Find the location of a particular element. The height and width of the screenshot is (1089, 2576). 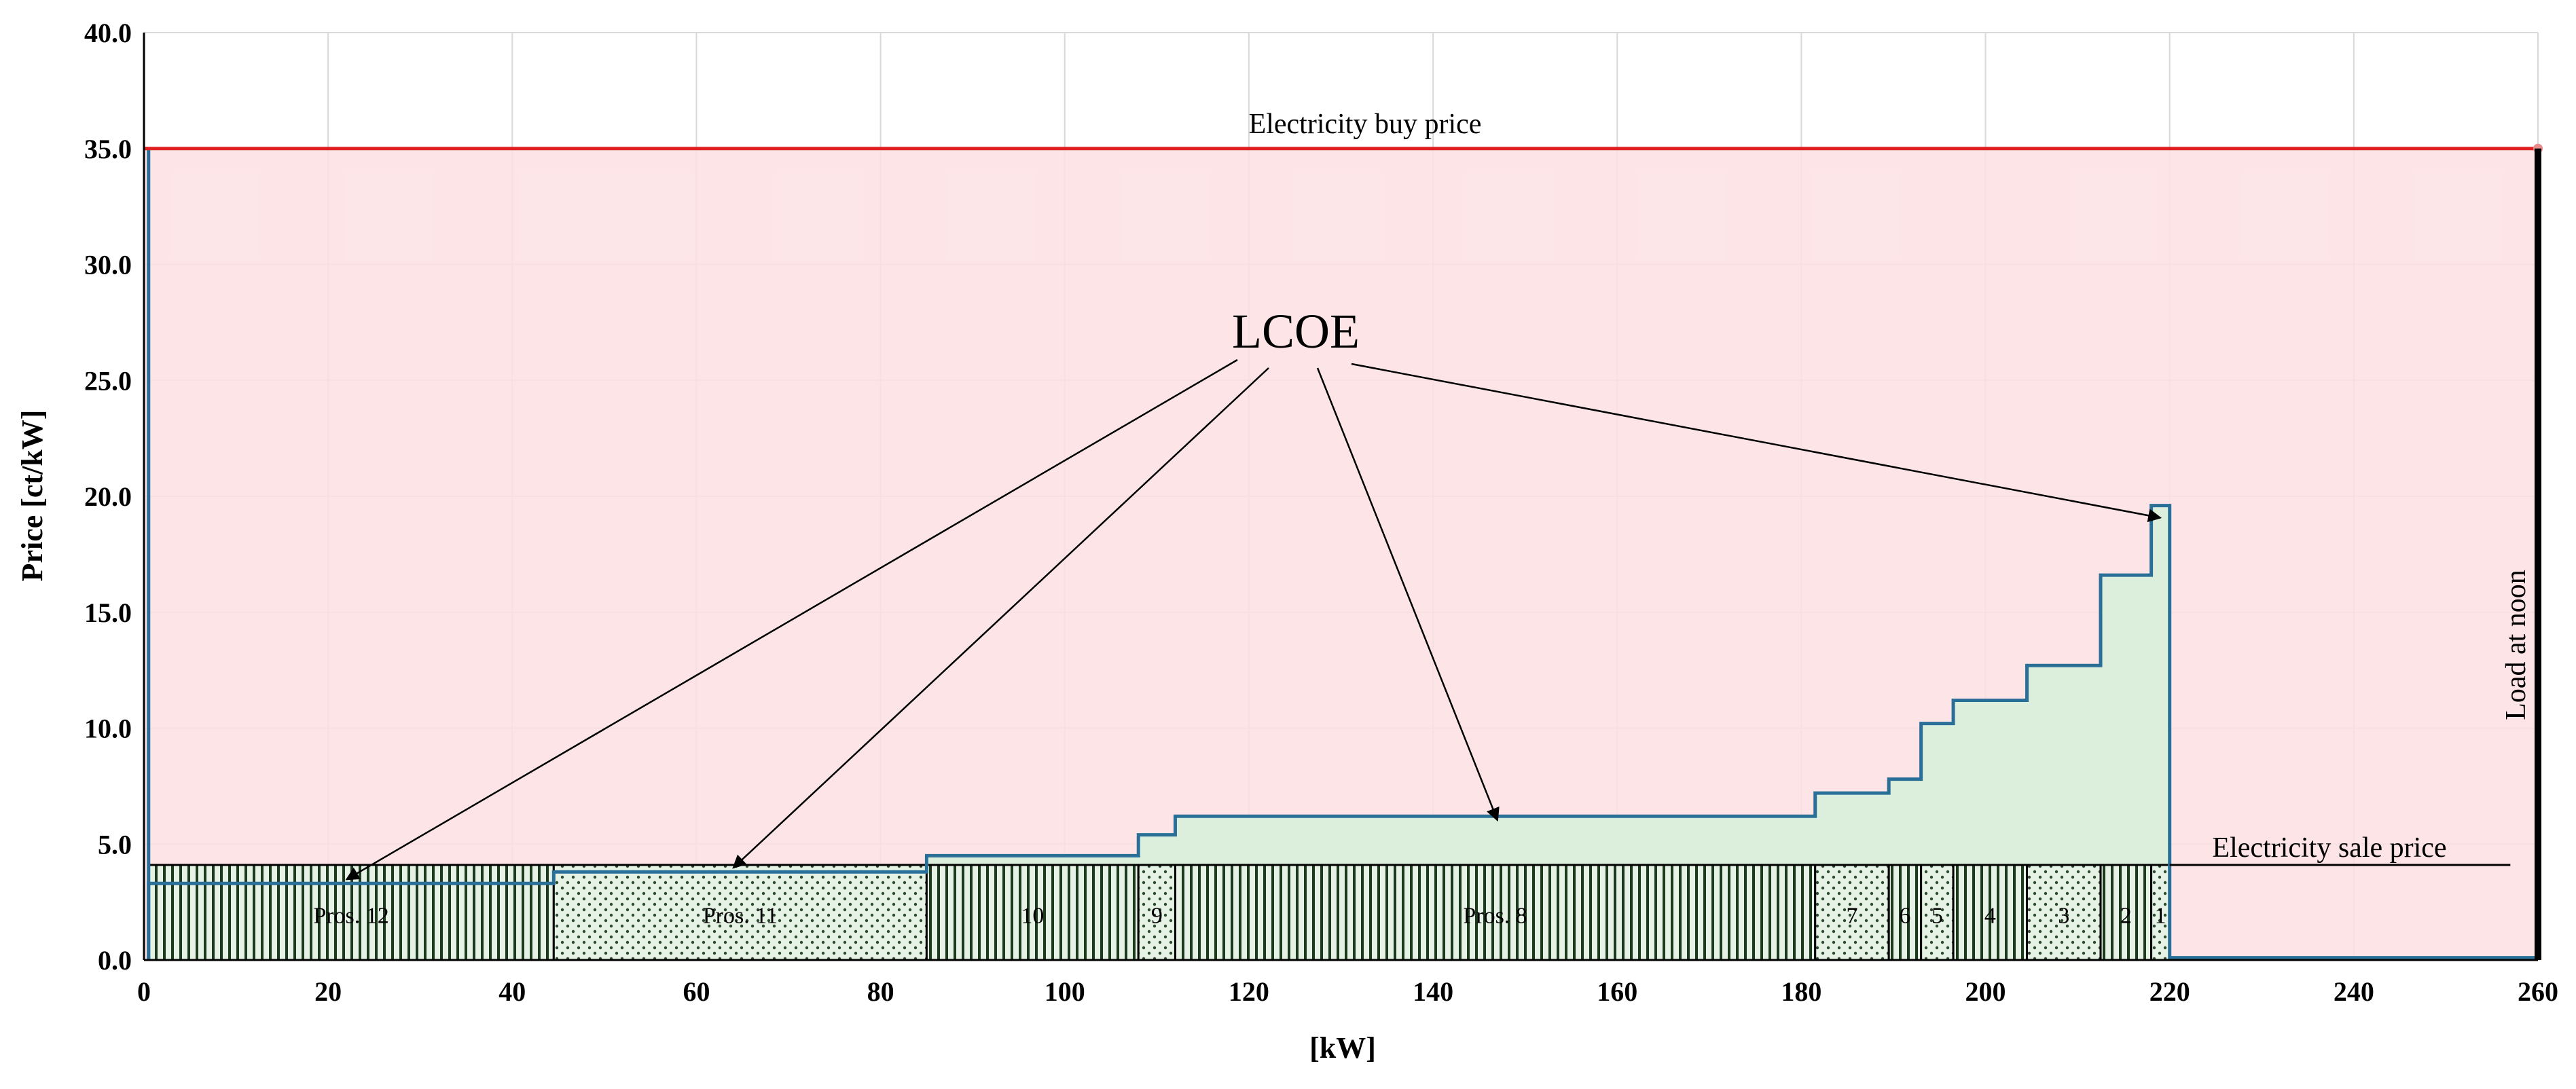

y-tick-label: 20.0 is located at coordinates (108, 497).